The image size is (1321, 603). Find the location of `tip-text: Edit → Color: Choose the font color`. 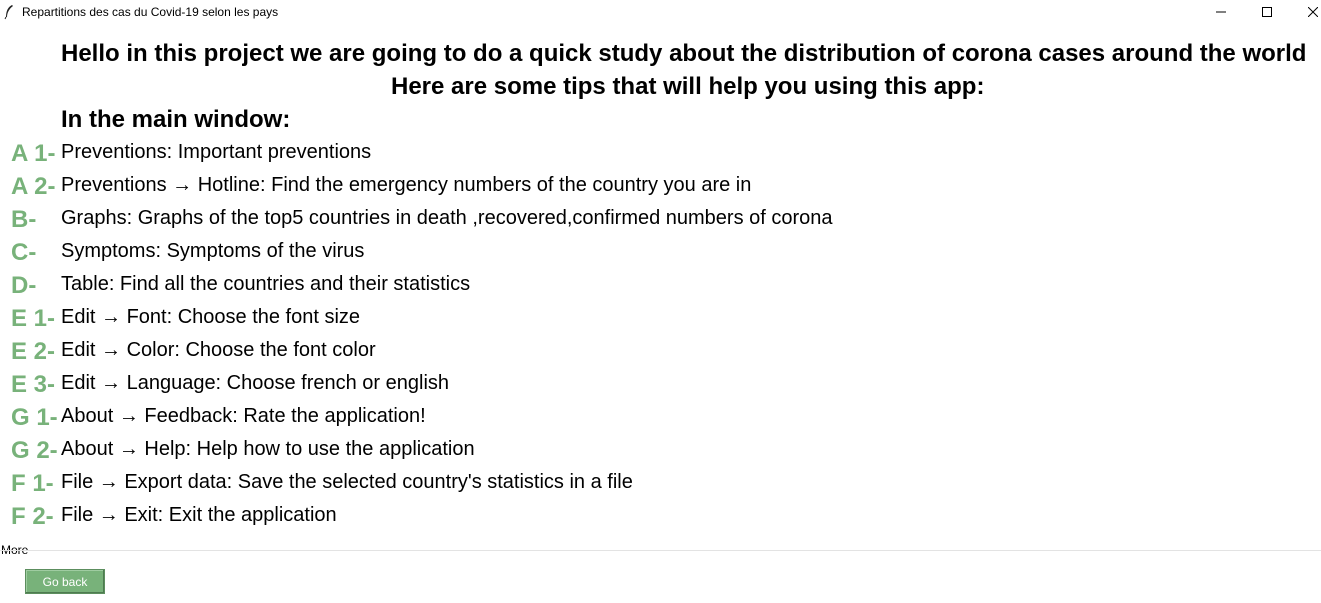

tip-text: Edit → Color: Choose the font color is located at coordinates (218, 350).